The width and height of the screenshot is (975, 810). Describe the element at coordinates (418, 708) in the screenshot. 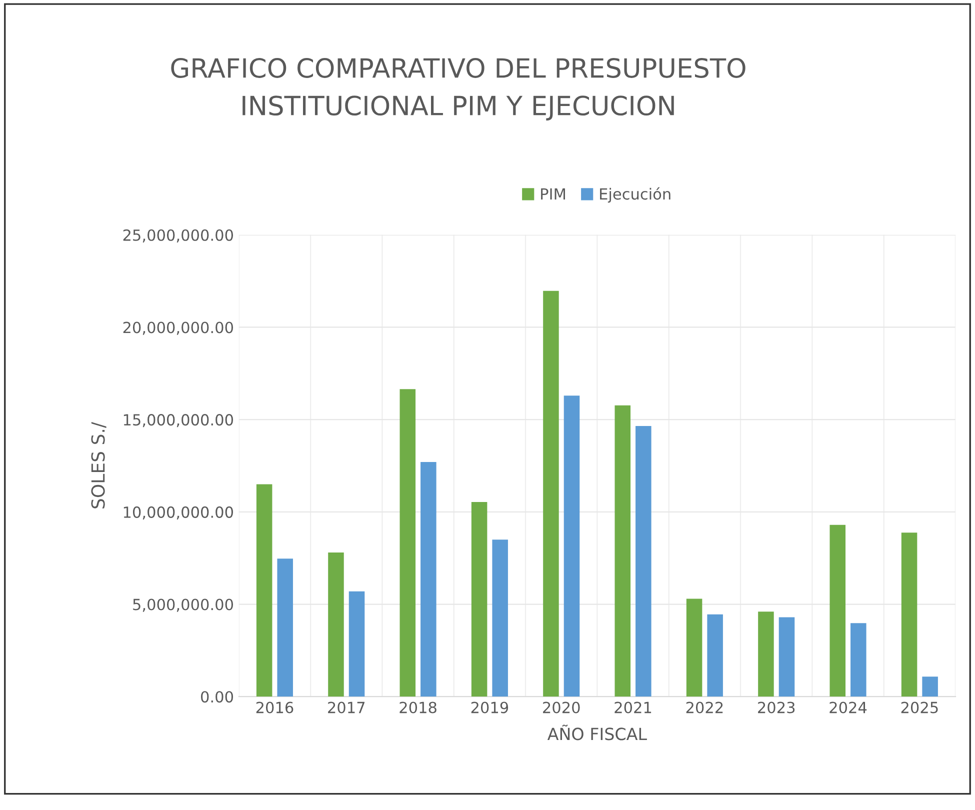

I see `x-tick-label: 2018` at that location.